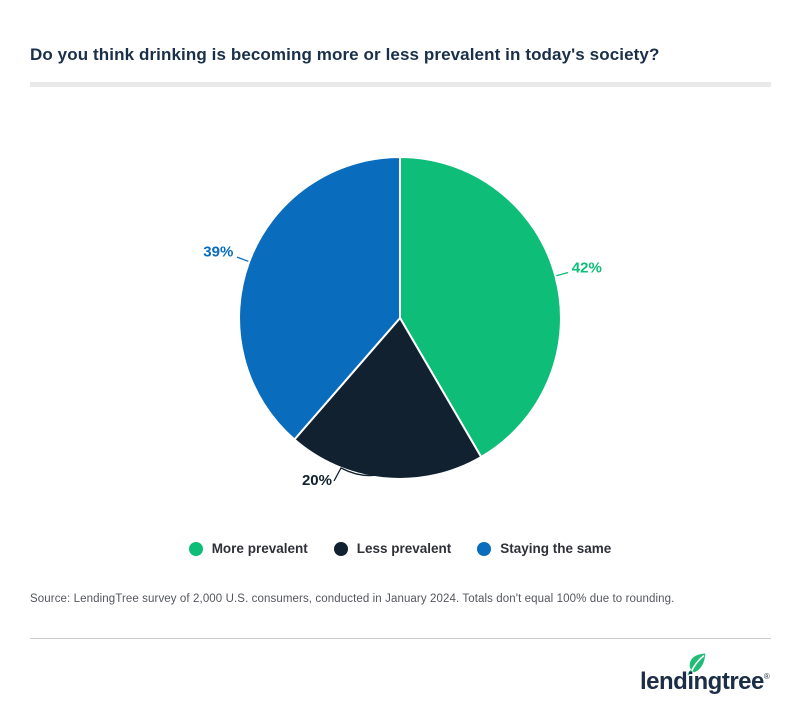 This screenshot has height=722, width=800. What do you see at coordinates (319, 298) in the screenshot?
I see `pie-slice-staying-the-same` at bounding box center [319, 298].